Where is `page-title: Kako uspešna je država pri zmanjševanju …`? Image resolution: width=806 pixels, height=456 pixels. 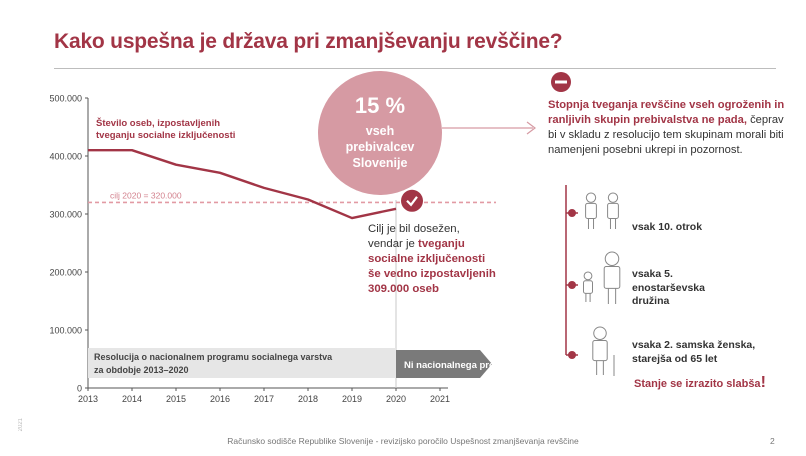 page-title: Kako uspešna je država pri zmanjševanju … is located at coordinates (308, 41).